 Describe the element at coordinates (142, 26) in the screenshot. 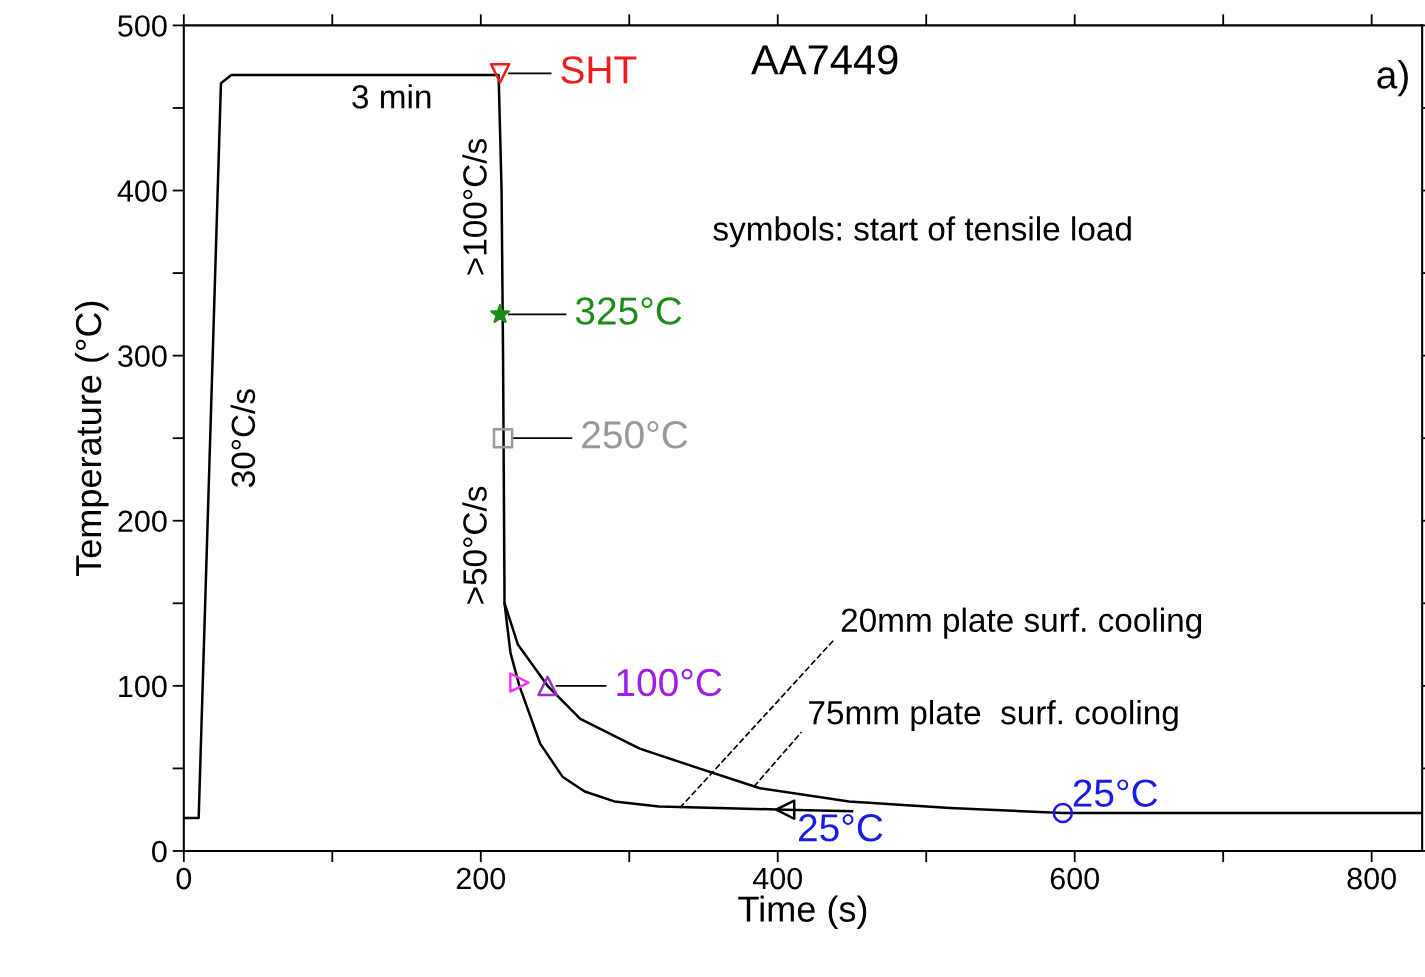

I see `y-tick-label: 500` at that location.